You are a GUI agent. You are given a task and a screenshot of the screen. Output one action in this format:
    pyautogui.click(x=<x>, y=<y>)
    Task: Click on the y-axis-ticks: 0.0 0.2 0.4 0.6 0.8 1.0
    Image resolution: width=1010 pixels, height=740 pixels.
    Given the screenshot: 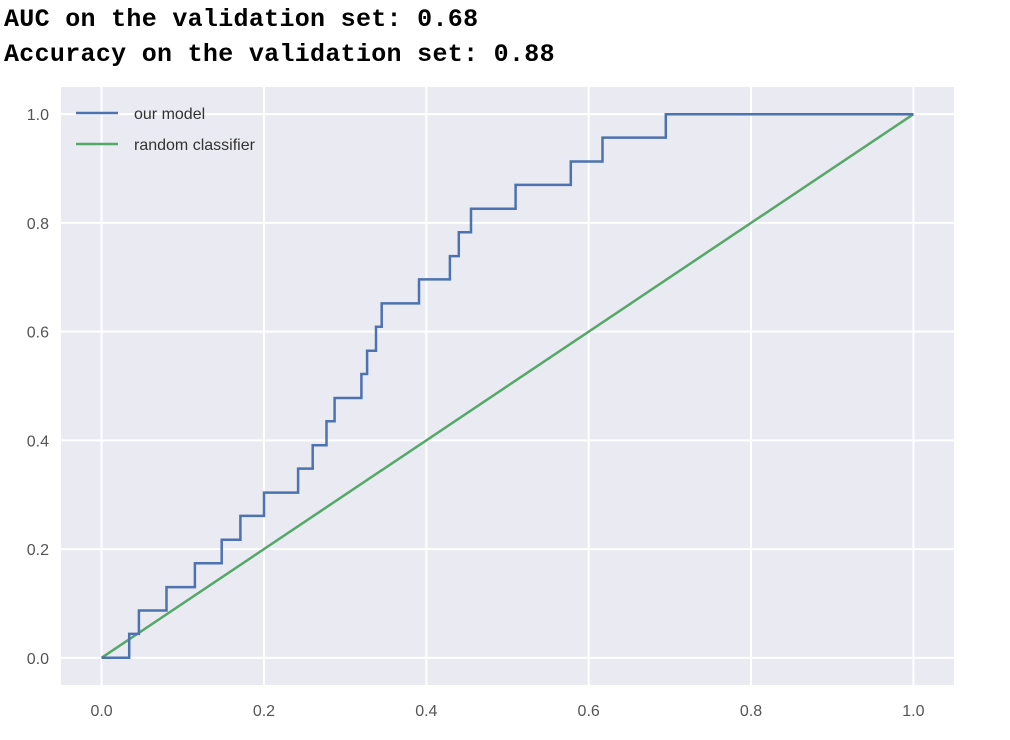 What is the action you would take?
    pyautogui.click(x=38, y=387)
    